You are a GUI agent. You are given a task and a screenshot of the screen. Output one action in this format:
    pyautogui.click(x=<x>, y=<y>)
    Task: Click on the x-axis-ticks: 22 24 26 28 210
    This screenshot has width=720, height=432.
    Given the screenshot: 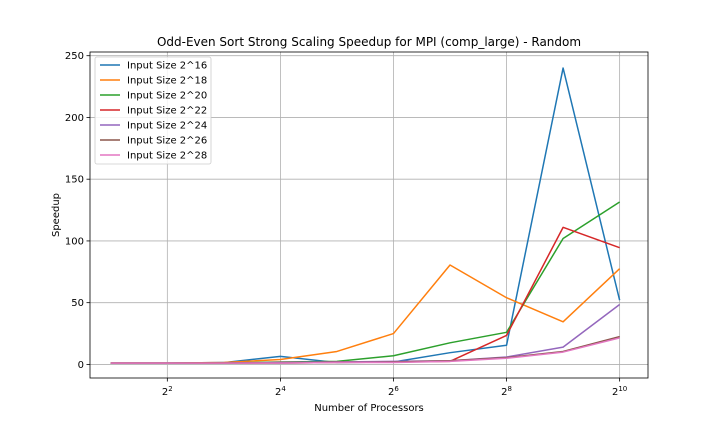 What is the action you would take?
    pyautogui.click(x=394, y=388)
    